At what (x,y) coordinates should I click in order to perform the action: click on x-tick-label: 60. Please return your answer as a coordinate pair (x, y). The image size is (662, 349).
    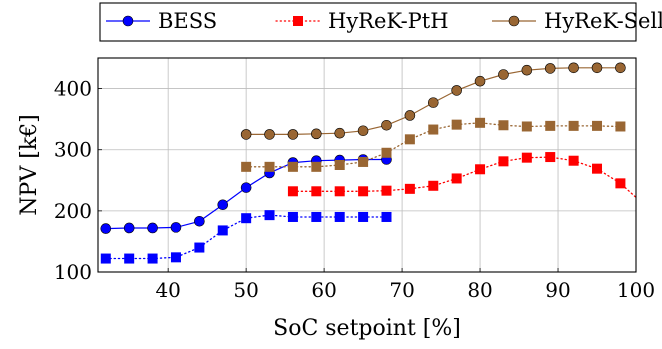
    Looking at the image, I should click on (323, 290).